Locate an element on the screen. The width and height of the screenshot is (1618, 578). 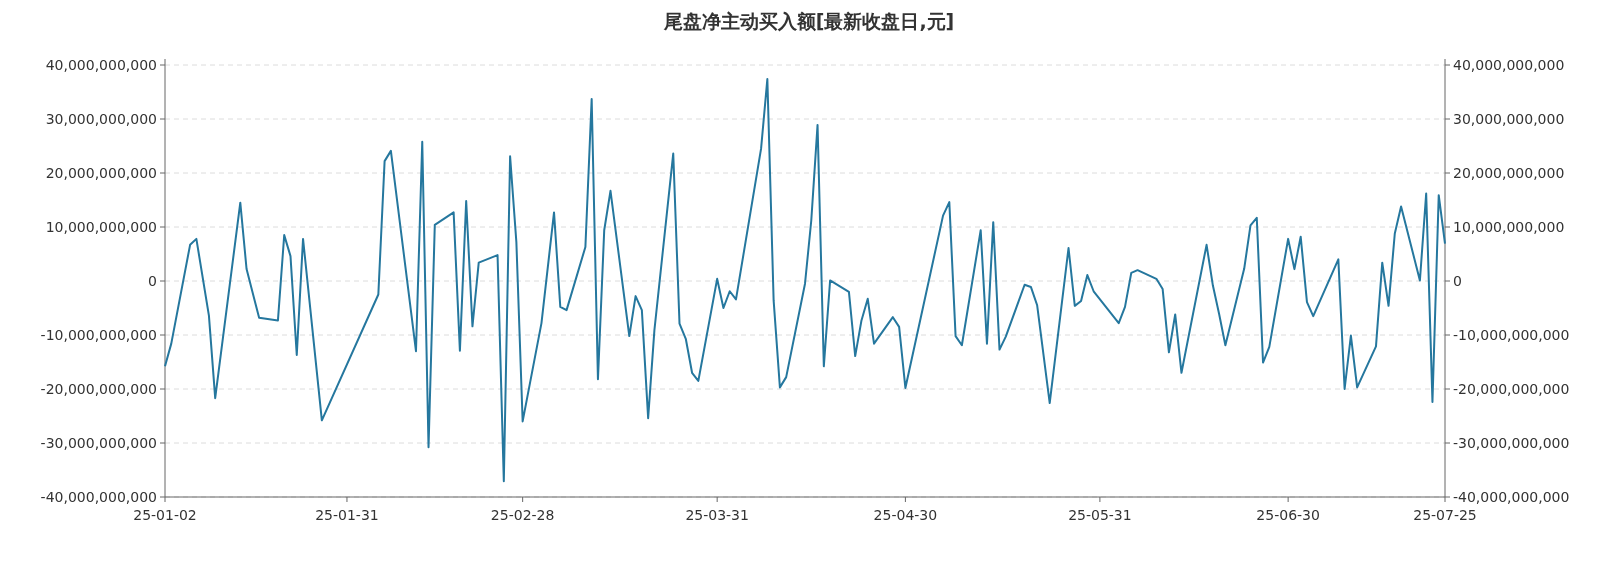
y-tick-label: -30,000,000,000 is located at coordinates (98, 443).